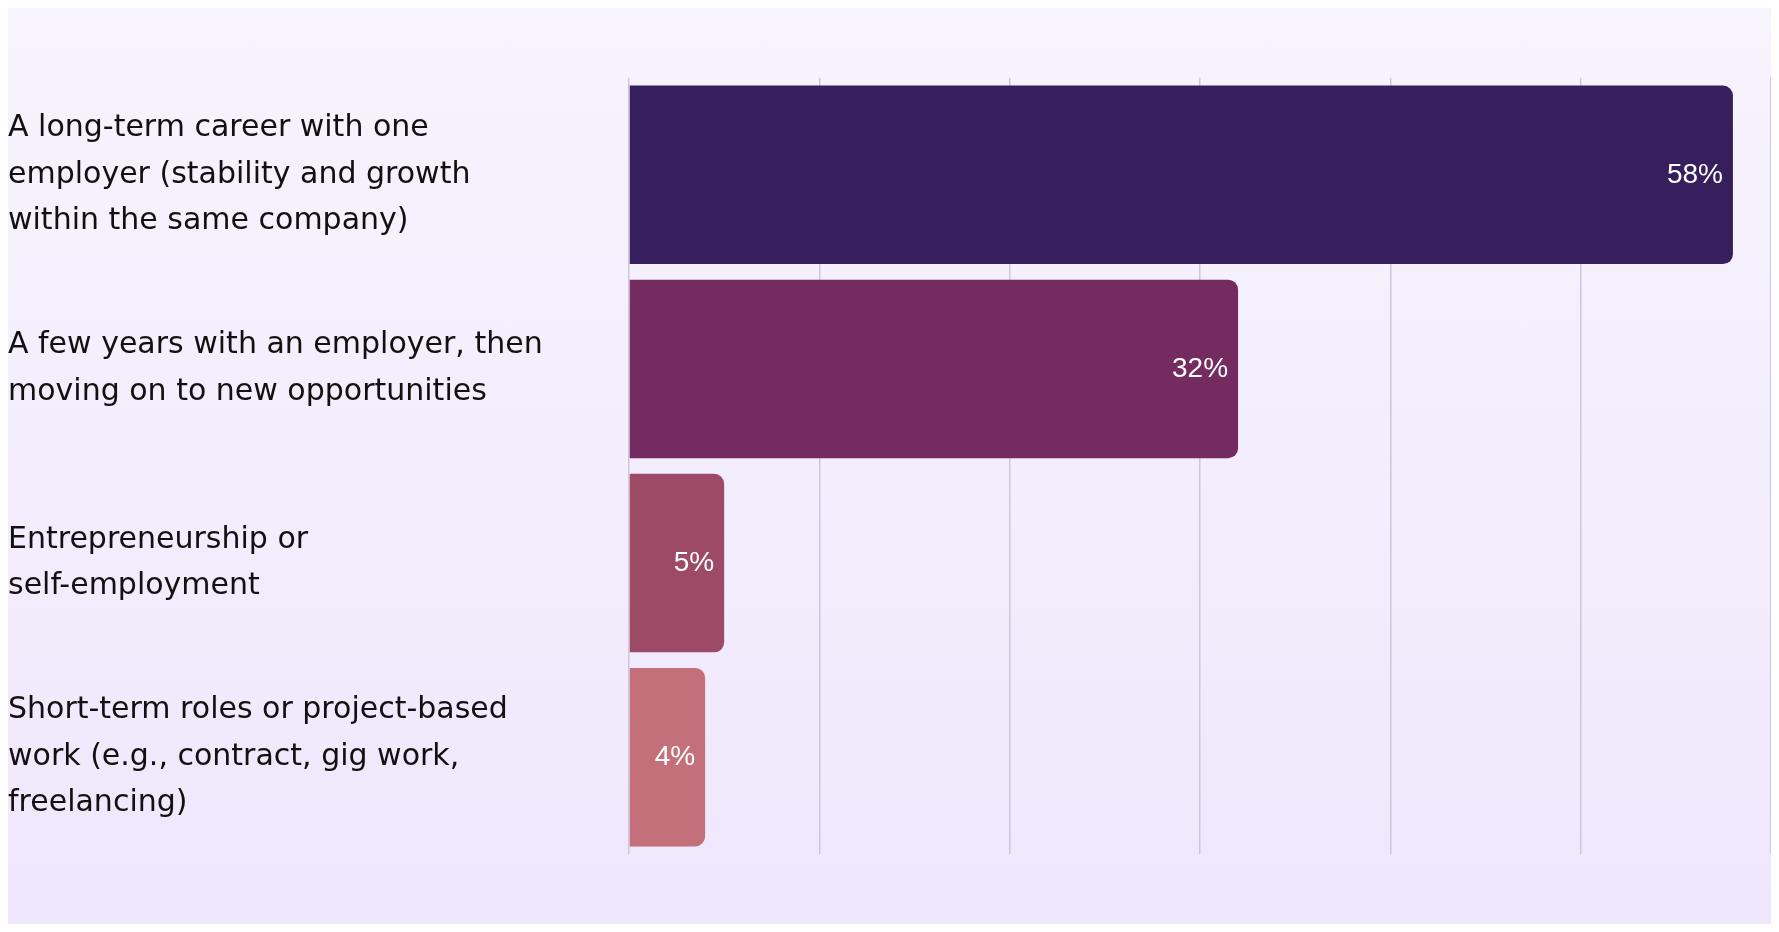  Describe the element at coordinates (275, 366) in the screenshot. I see `y-tick-label: A few years with an employer, then moving on to new opportunities` at that location.